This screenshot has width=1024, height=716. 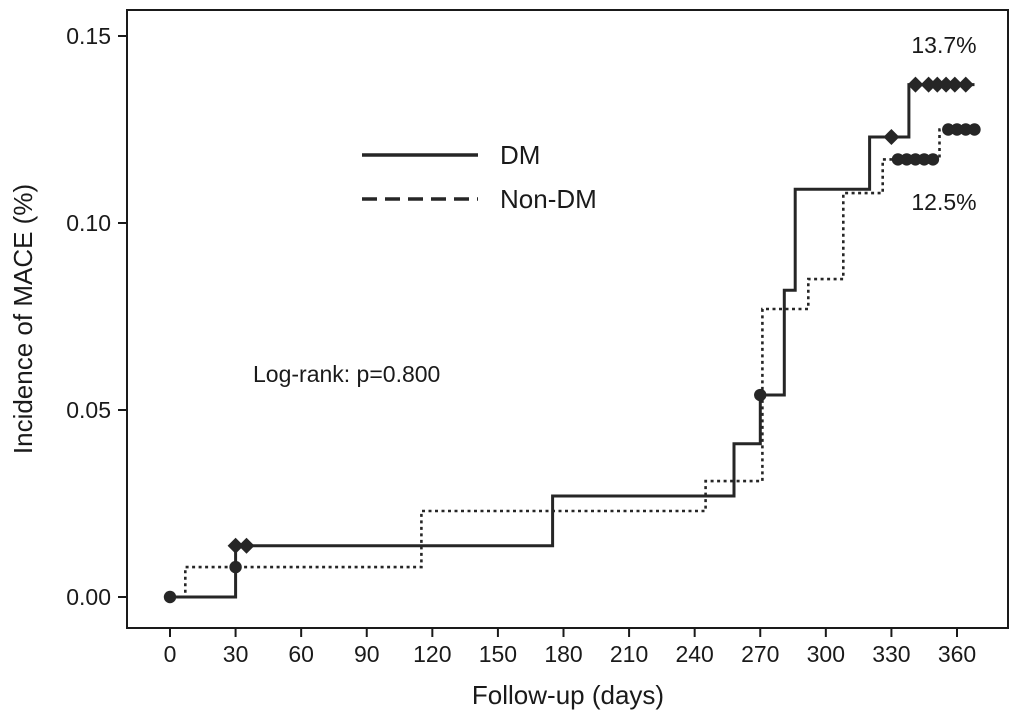 What do you see at coordinates (367, 654) in the screenshot?
I see `x-tick-label: 90` at bounding box center [367, 654].